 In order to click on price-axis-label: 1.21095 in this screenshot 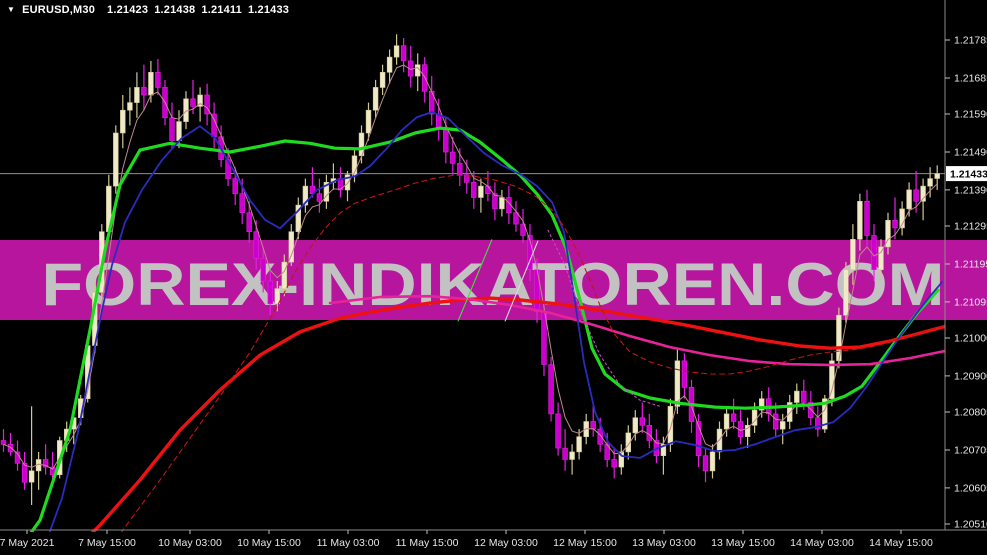, I will do `click(970, 303)`.